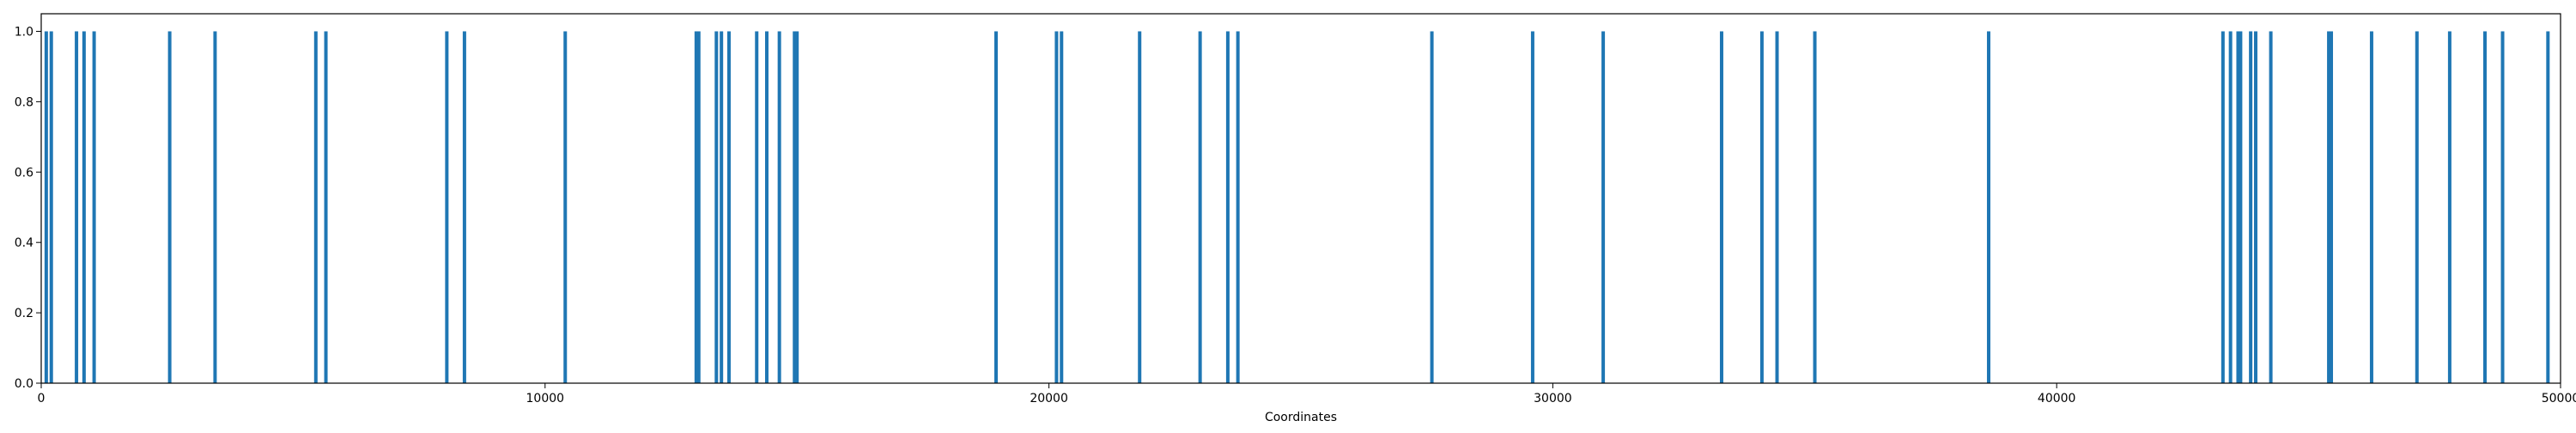  What do you see at coordinates (2559, 399) in the screenshot?
I see `x-tick-label: 50000` at bounding box center [2559, 399].